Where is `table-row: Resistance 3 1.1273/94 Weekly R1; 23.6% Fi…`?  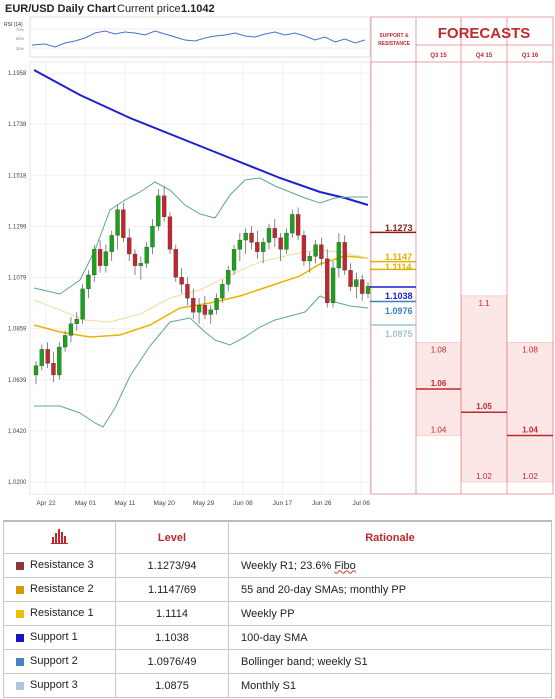 table-row: Resistance 3 1.1273/94 Weekly R1; 23.6% Fi… is located at coordinates (277, 565).